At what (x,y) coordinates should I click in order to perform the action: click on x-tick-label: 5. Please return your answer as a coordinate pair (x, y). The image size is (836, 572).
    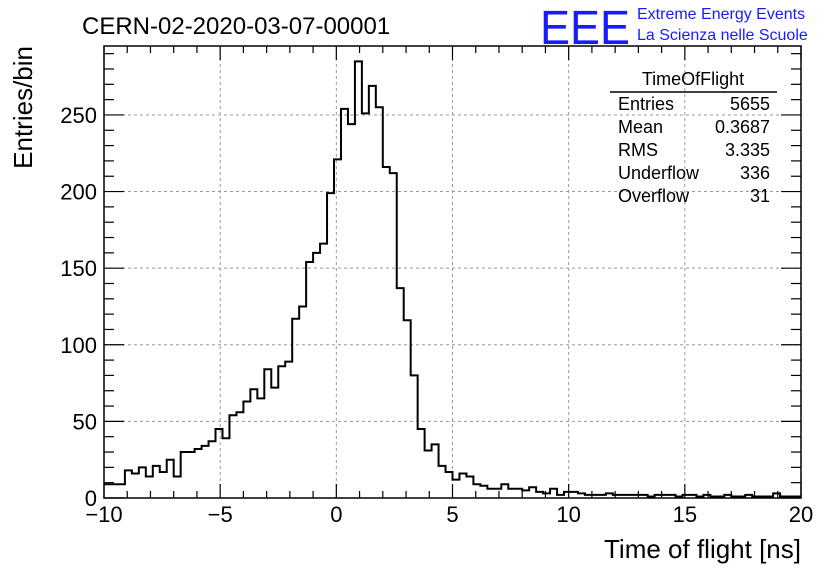
    Looking at the image, I should click on (452, 514).